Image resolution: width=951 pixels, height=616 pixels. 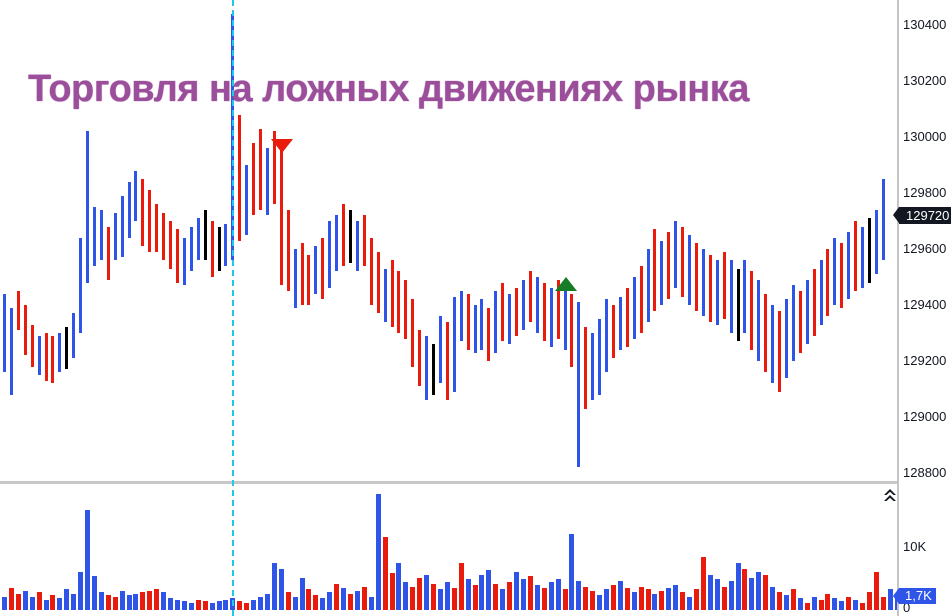 What do you see at coordinates (565, 284) in the screenshot?
I see `buy-marker` at bounding box center [565, 284].